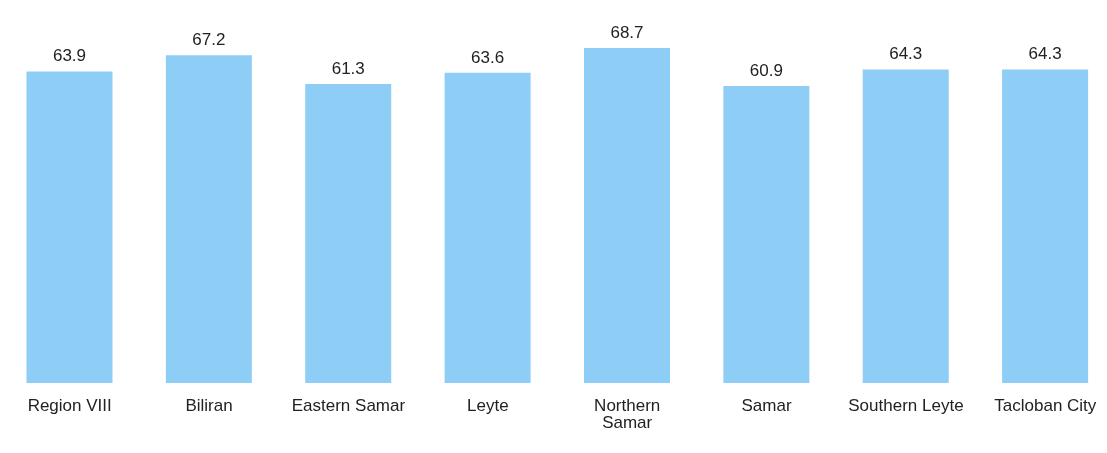  I want to click on data-label: 63.6, so click(488, 57).